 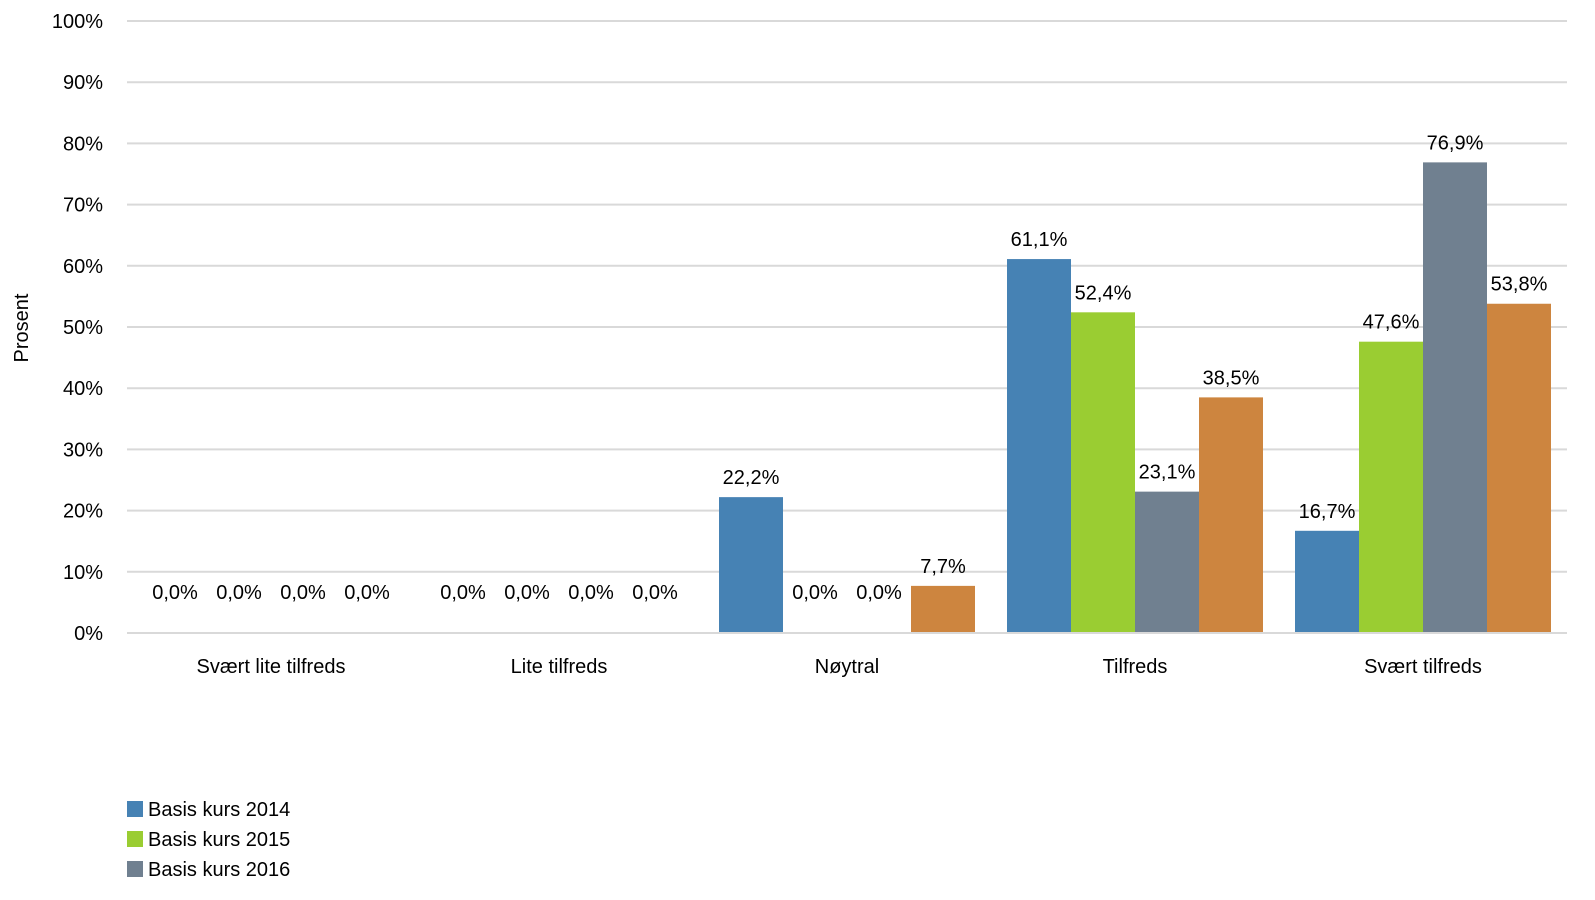 I want to click on y-tick-label: 10%, so click(x=83, y=573).